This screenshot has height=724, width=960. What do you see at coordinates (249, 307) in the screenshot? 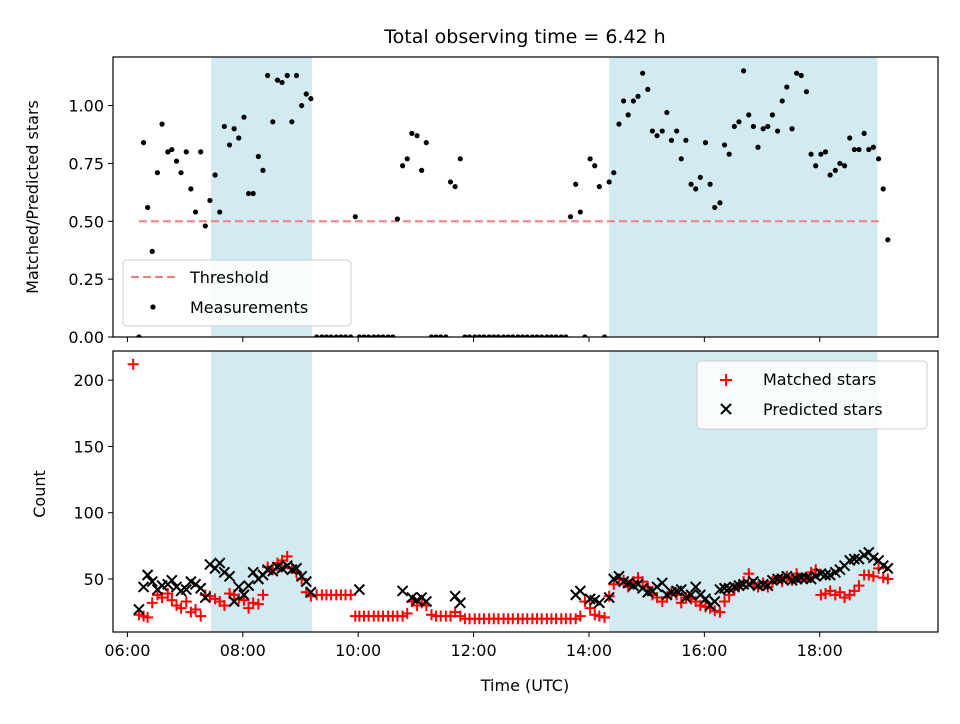
I see `measurements-legend-label: Measurements` at bounding box center [249, 307].